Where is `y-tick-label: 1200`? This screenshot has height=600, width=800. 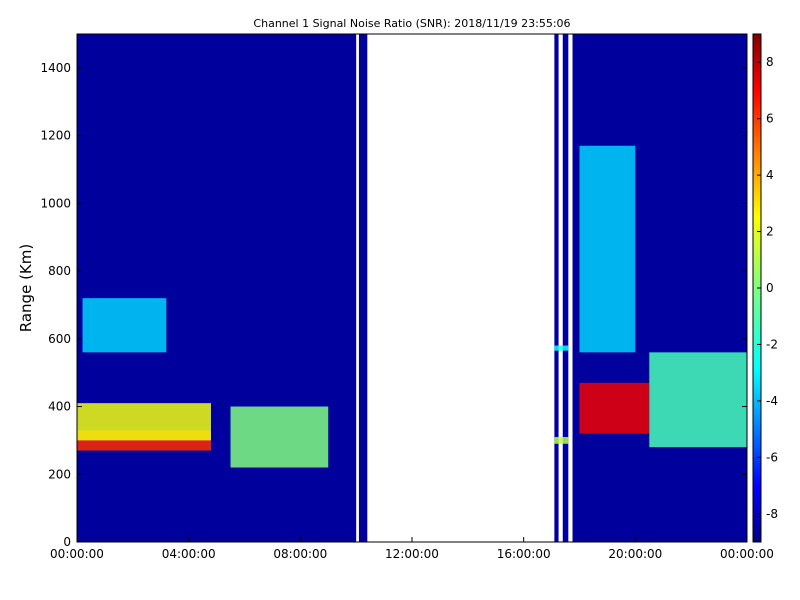 y-tick-label: 1200 is located at coordinates (55, 136).